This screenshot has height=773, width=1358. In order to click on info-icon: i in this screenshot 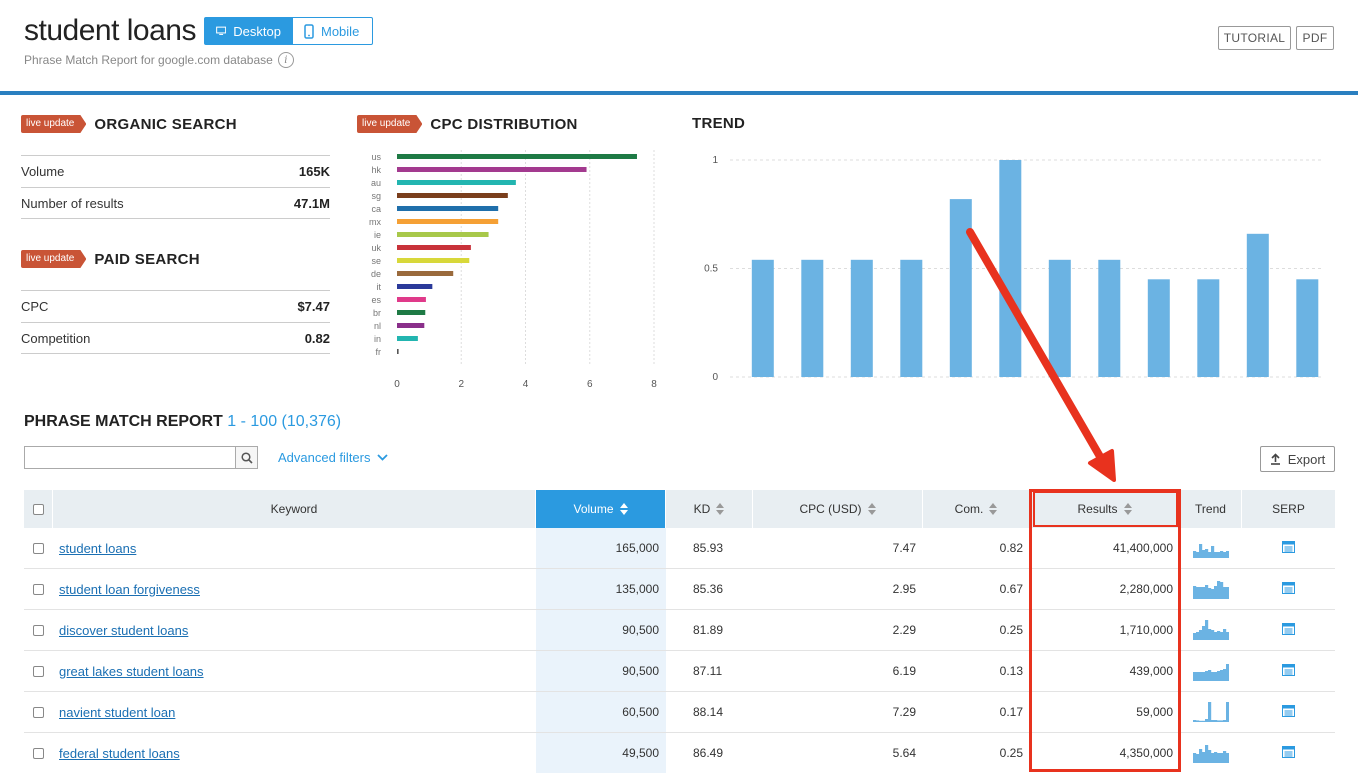, I will do `click(285, 60)`.